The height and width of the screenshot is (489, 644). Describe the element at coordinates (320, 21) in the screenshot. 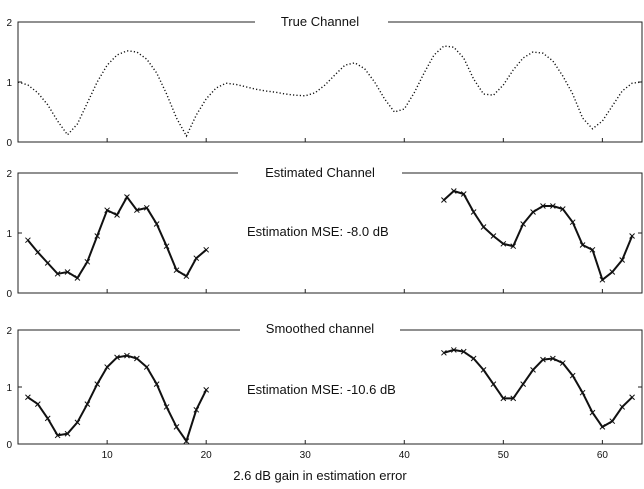

I see `true-channel-title: True Channel` at that location.